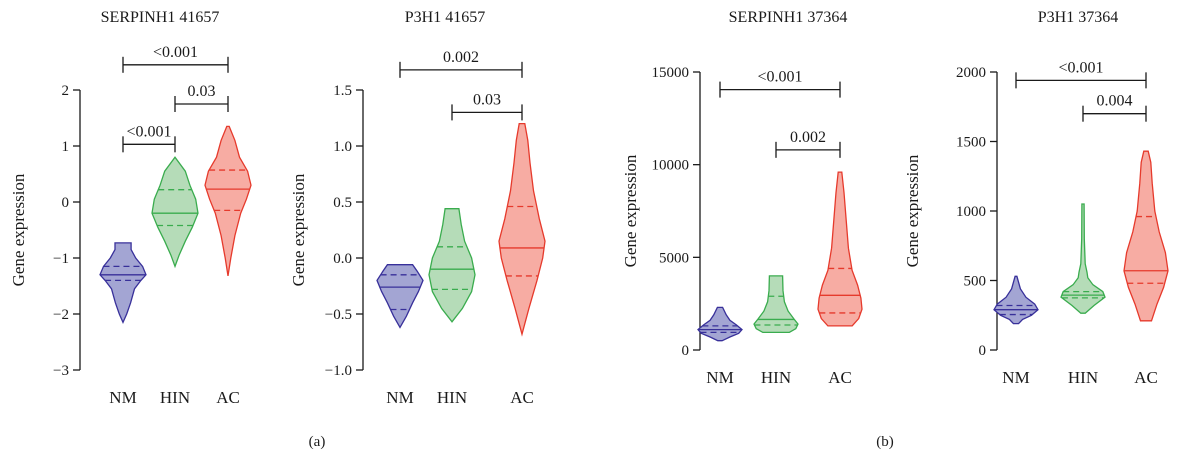  I want to click on y-tick-label: −1.0, so click(338, 371).